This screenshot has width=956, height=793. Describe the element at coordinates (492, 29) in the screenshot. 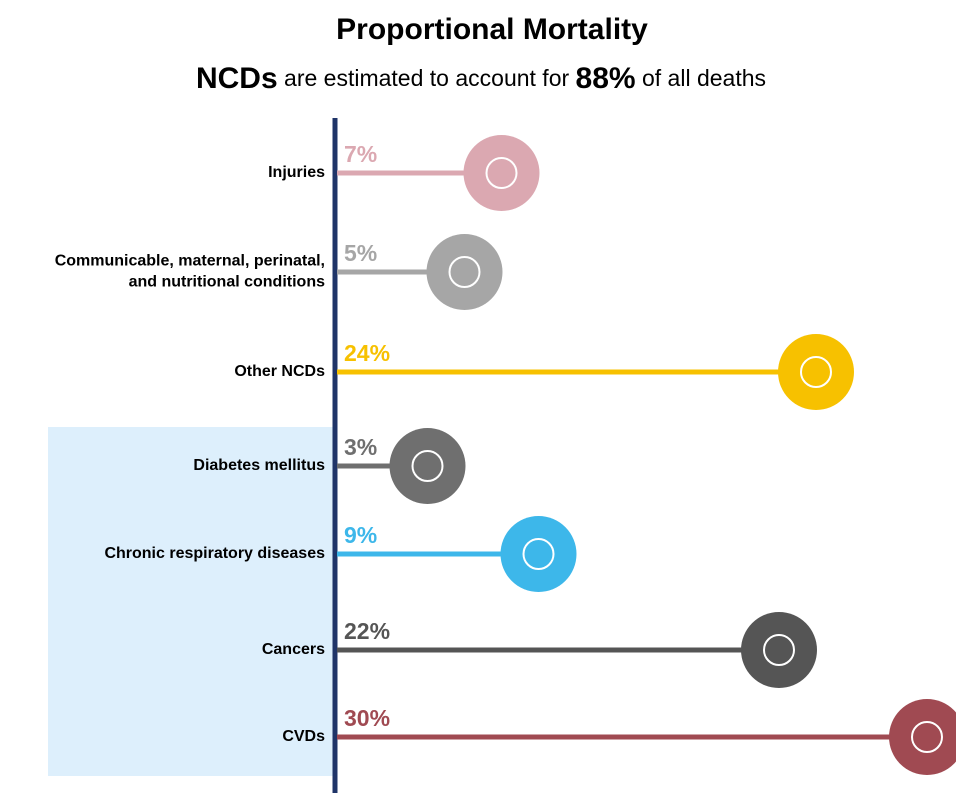

I see `chart-title: Proportional Mortality` at that location.